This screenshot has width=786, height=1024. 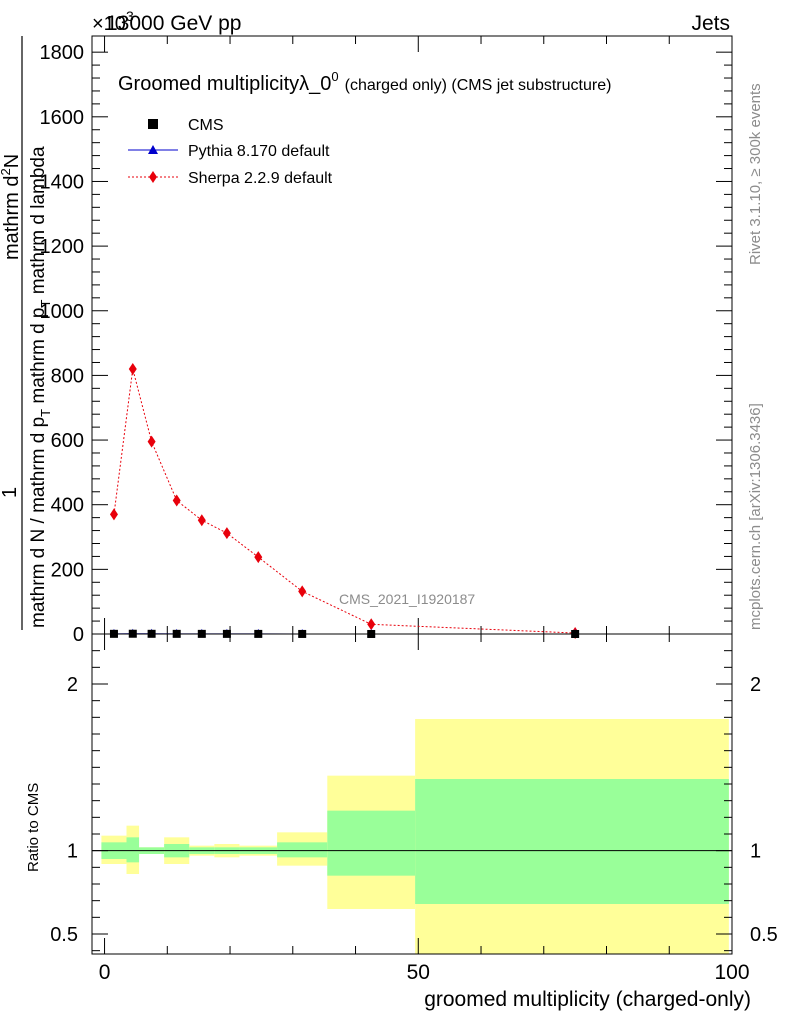 What do you see at coordinates (407, 599) in the screenshot?
I see `watermark: CMS_2021_I1920187` at bounding box center [407, 599].